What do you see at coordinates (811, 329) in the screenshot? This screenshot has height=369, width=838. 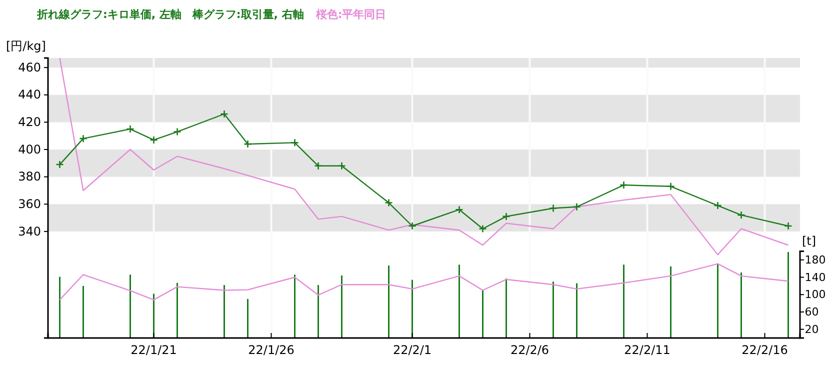 I see `y2-tick-label: 20` at bounding box center [811, 329].